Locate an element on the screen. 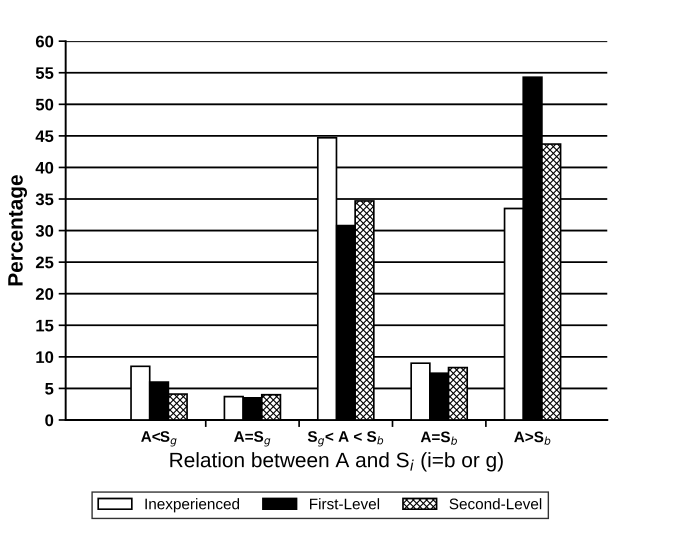 The image size is (677, 549). y-tick-label: 20 is located at coordinates (45, 294).